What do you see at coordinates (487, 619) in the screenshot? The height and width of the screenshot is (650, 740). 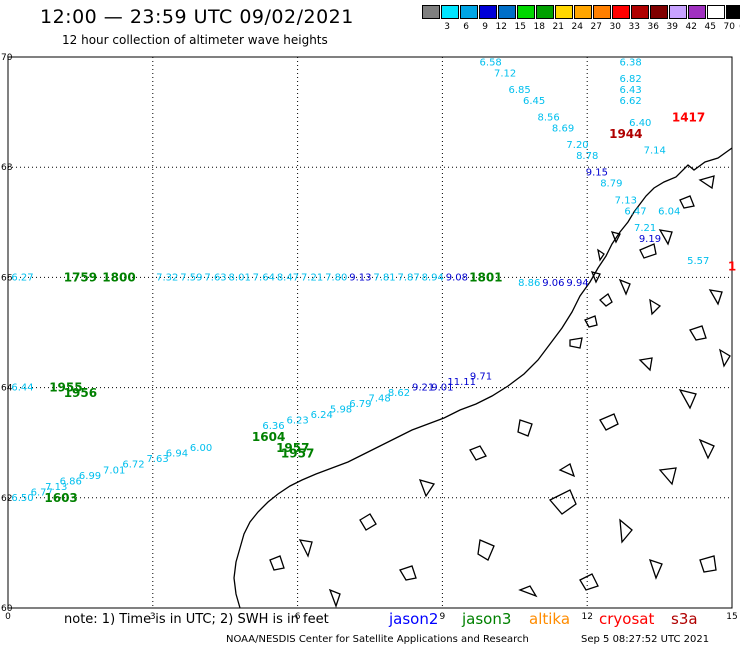 I see `legend-jason3: jason3` at bounding box center [487, 619].